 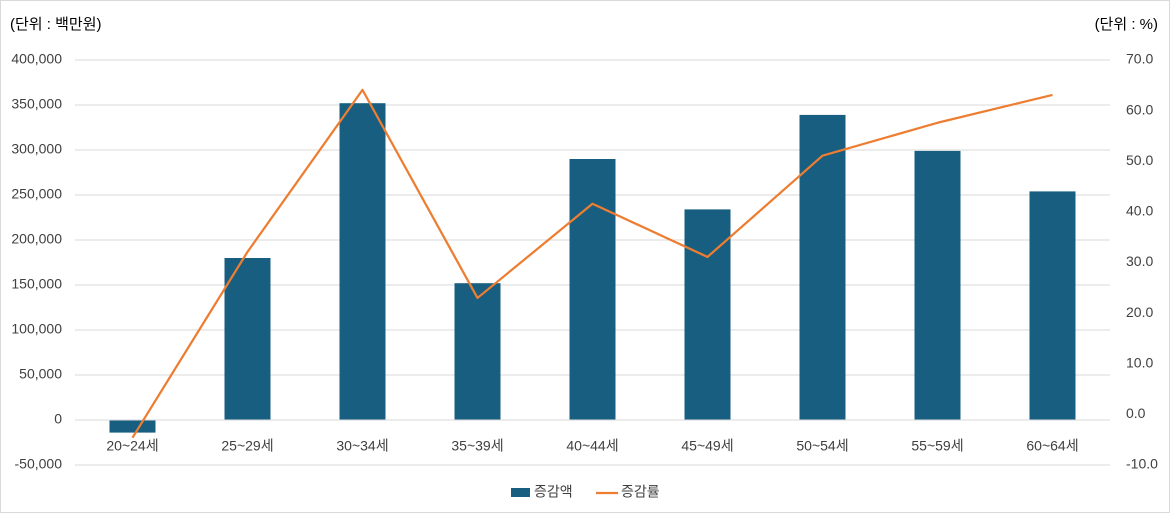 I want to click on x-tick-label: 25~29세, so click(x=247, y=446).